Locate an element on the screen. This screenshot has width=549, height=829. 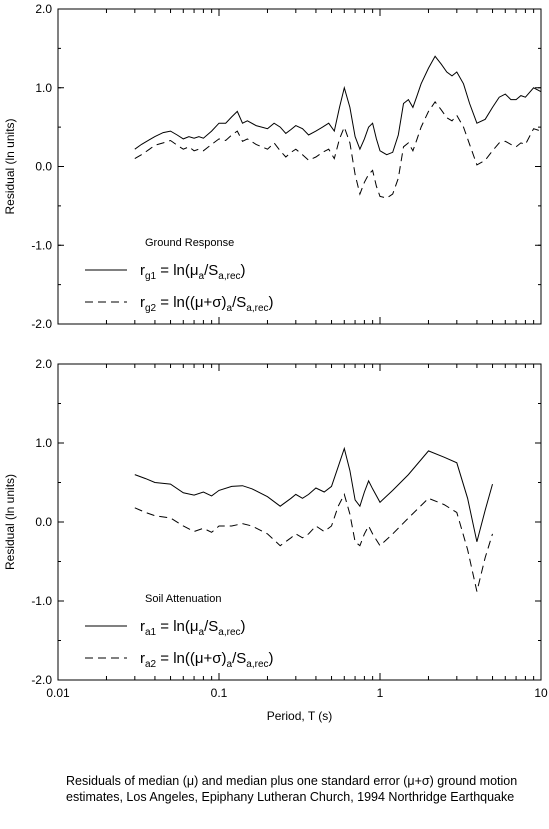
legend-label-a1: ra1 = ln(μa/Sa,rec) is located at coordinates (193, 628).